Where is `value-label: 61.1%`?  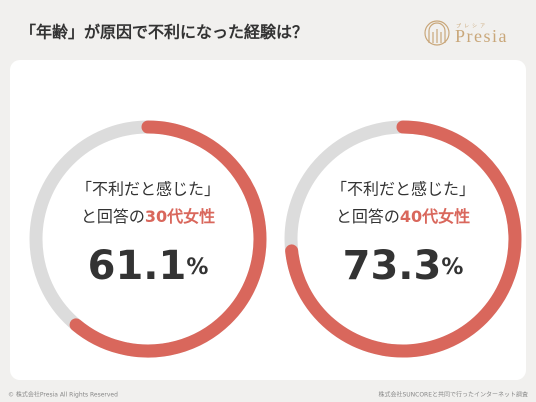 value-label: 61.1% is located at coordinates (148, 266).